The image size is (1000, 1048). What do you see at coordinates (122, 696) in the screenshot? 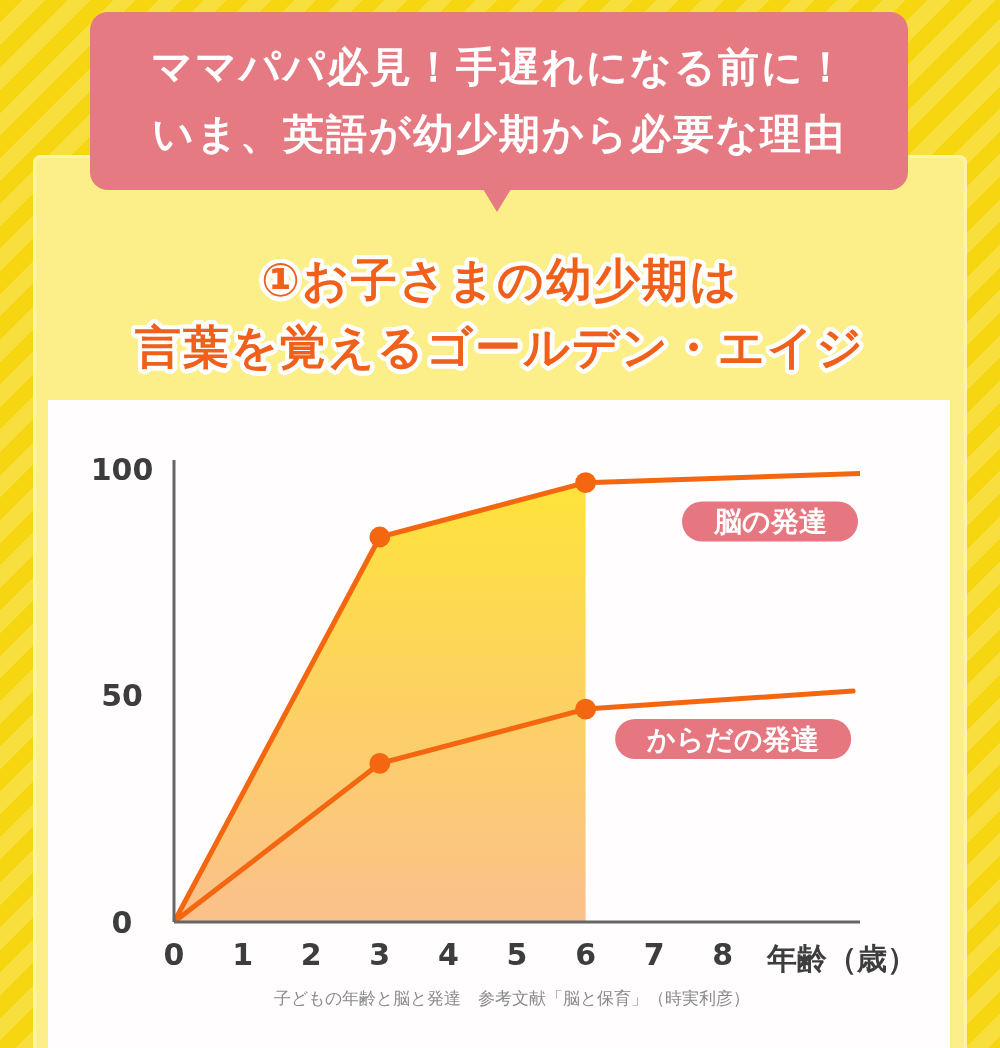
I see `y-tick-label: 50` at bounding box center [122, 696].